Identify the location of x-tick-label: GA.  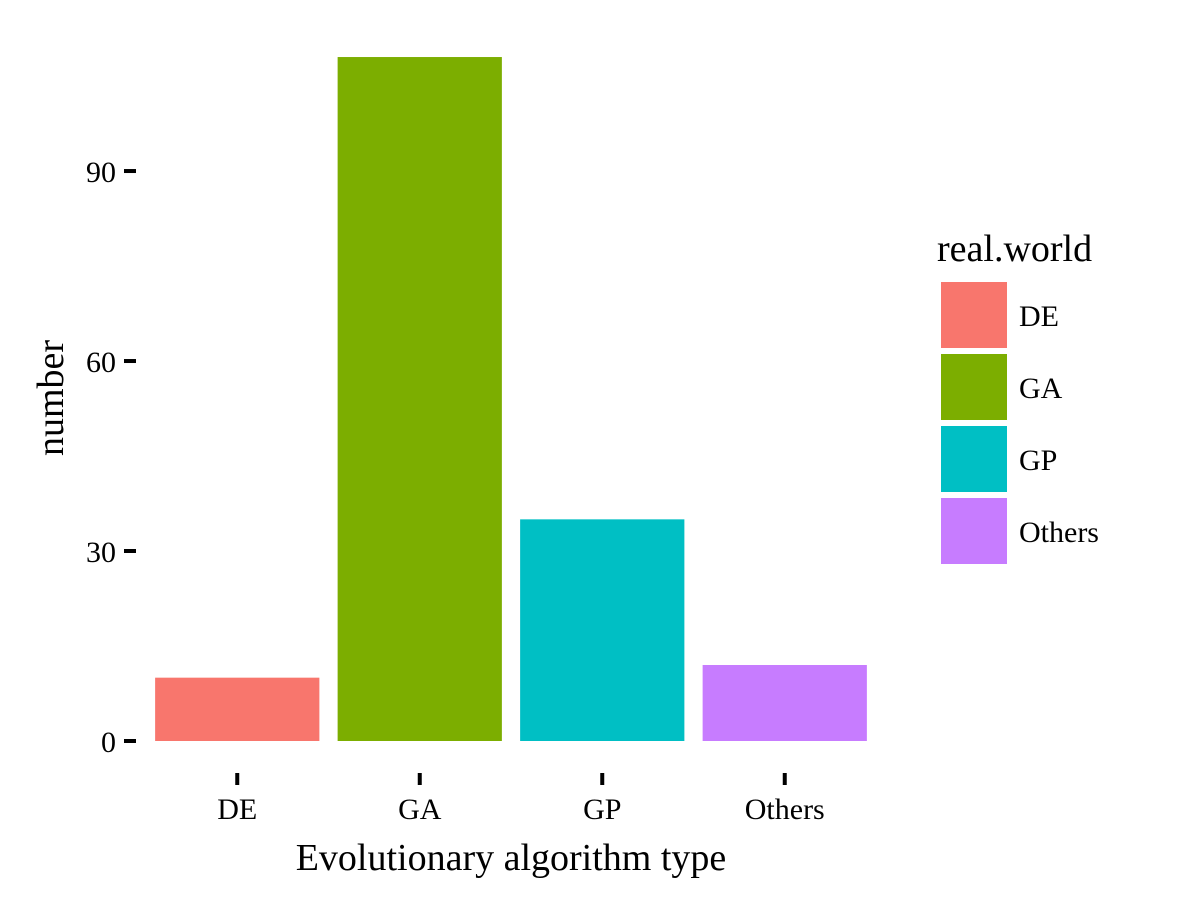
(420, 809).